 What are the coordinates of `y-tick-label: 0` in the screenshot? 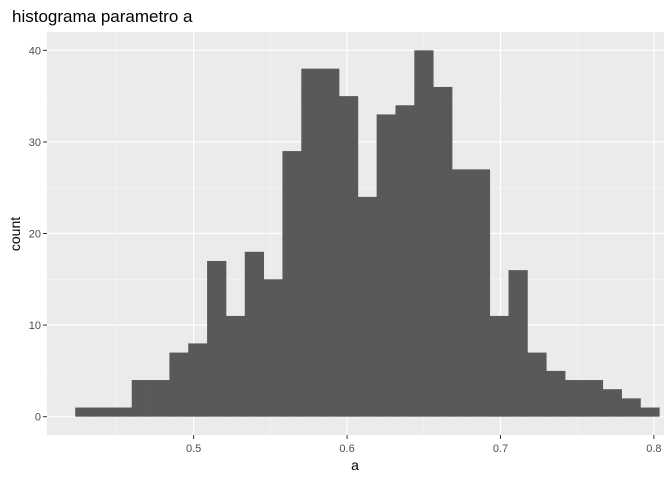 It's located at (38, 418).